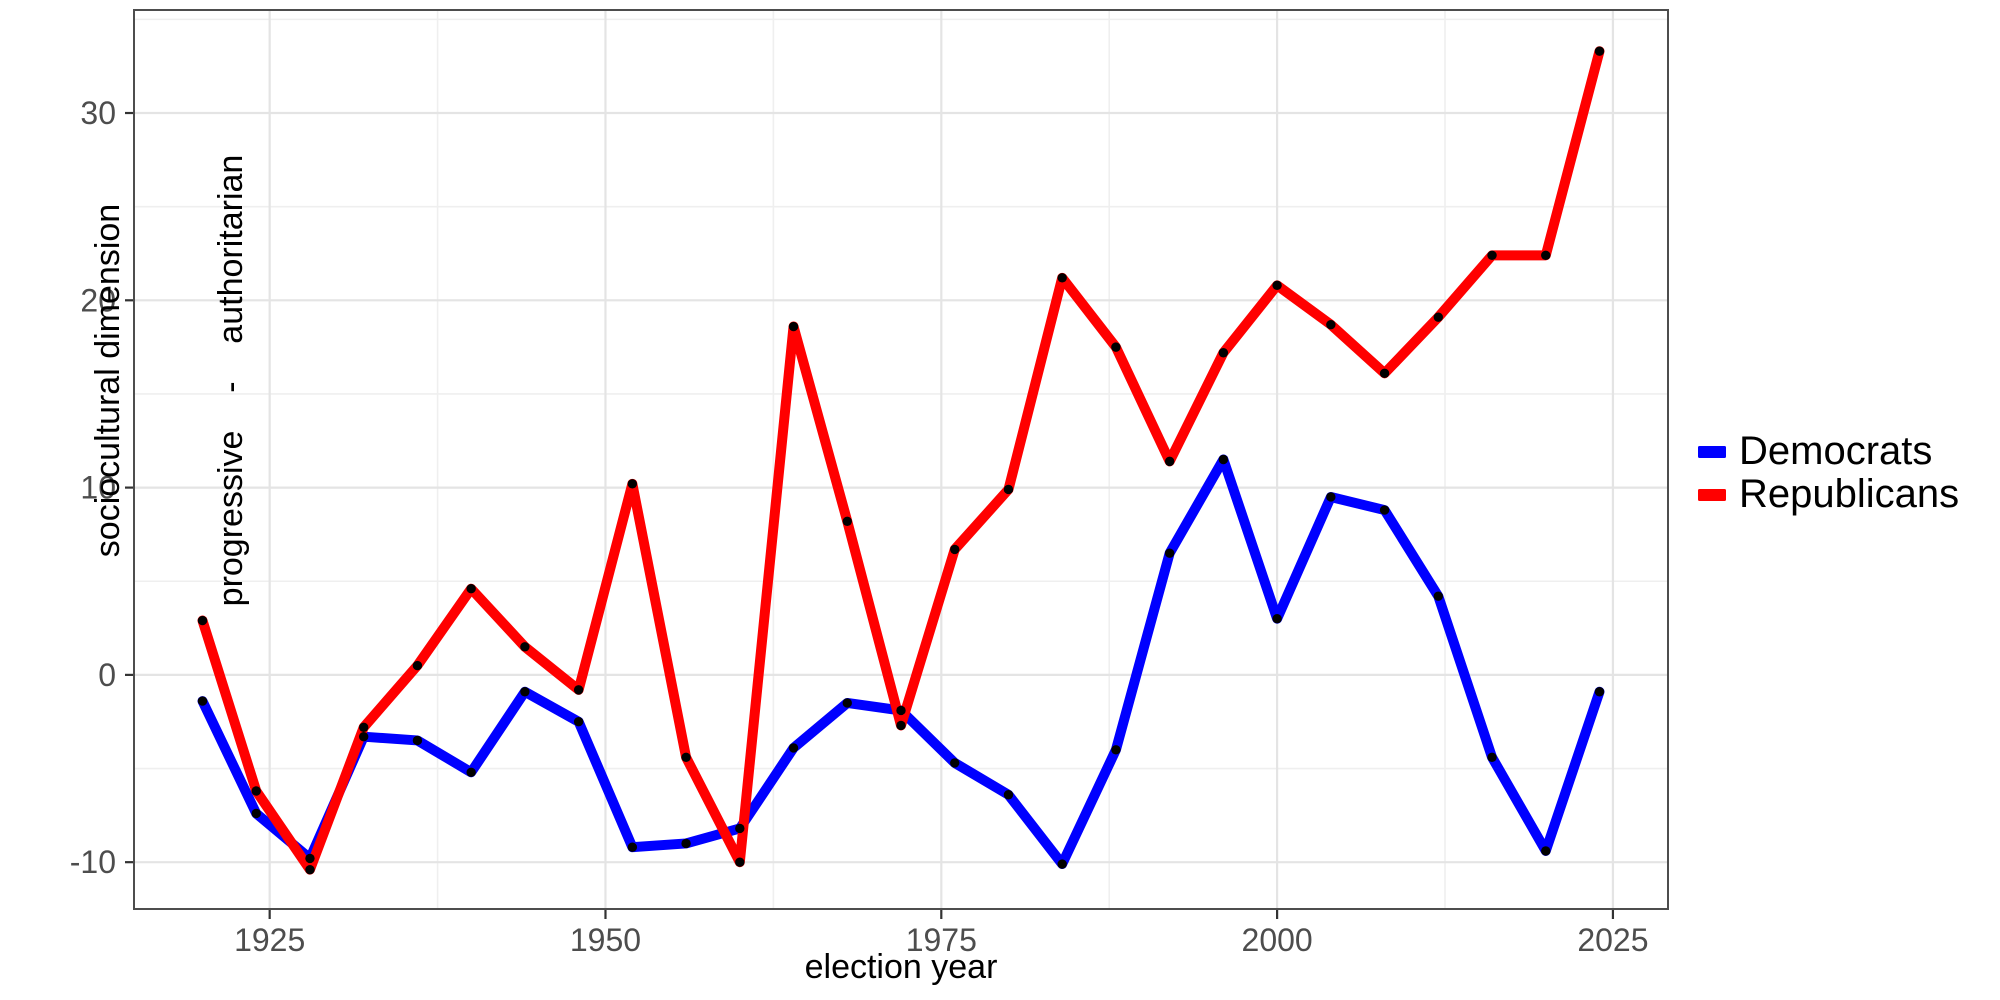 The image size is (2000, 1000). What do you see at coordinates (1612, 940) in the screenshot?
I see `x-tick-label: 2025` at bounding box center [1612, 940].